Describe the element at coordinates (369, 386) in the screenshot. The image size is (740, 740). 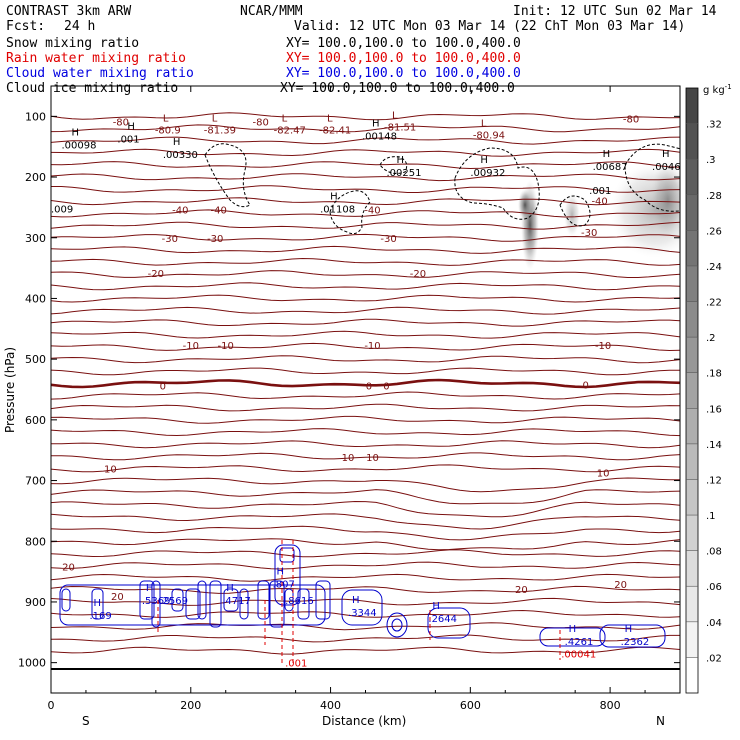
I see `isotherm-label: 0` at that location.